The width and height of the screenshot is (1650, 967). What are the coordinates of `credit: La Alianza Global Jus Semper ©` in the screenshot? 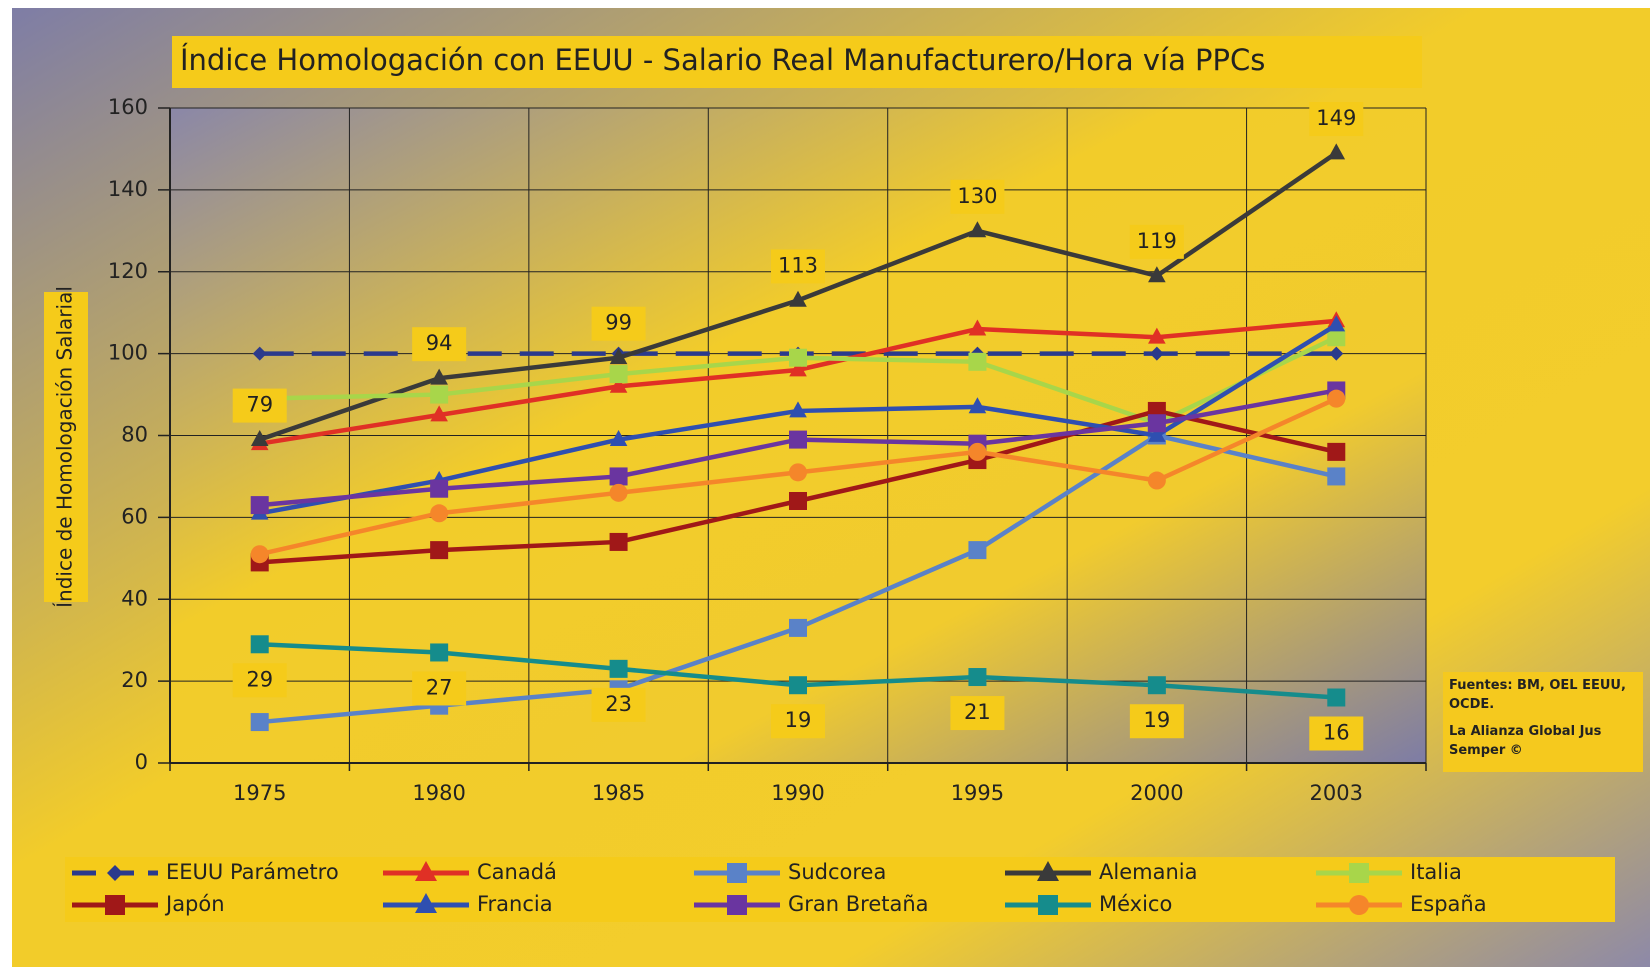 It's located at (1525, 741).